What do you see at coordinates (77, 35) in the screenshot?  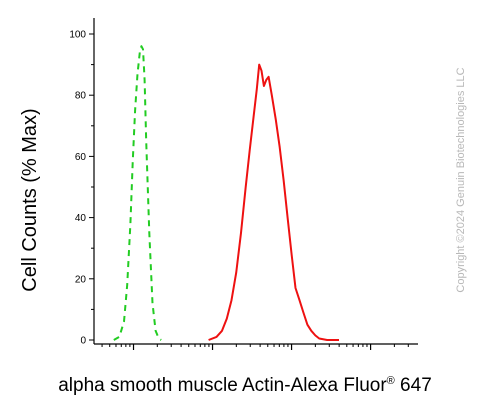 I see `y-tick-label: 100` at bounding box center [77, 35].